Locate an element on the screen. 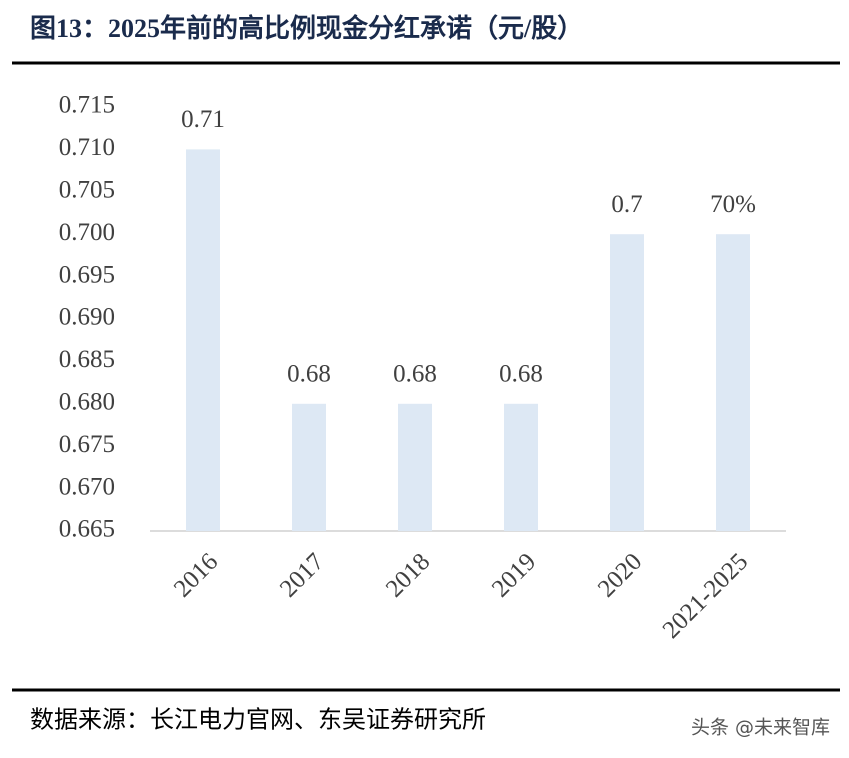 The width and height of the screenshot is (849, 758). x-tick-label: 2016 is located at coordinates (196, 575).